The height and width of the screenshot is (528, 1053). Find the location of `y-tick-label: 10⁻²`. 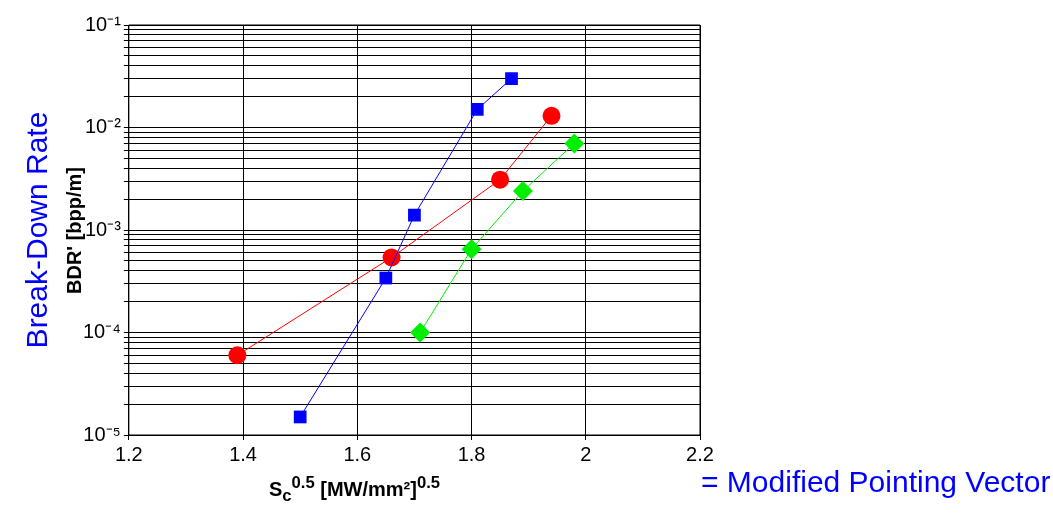

y-tick-label: 10⁻² is located at coordinates (103, 126).